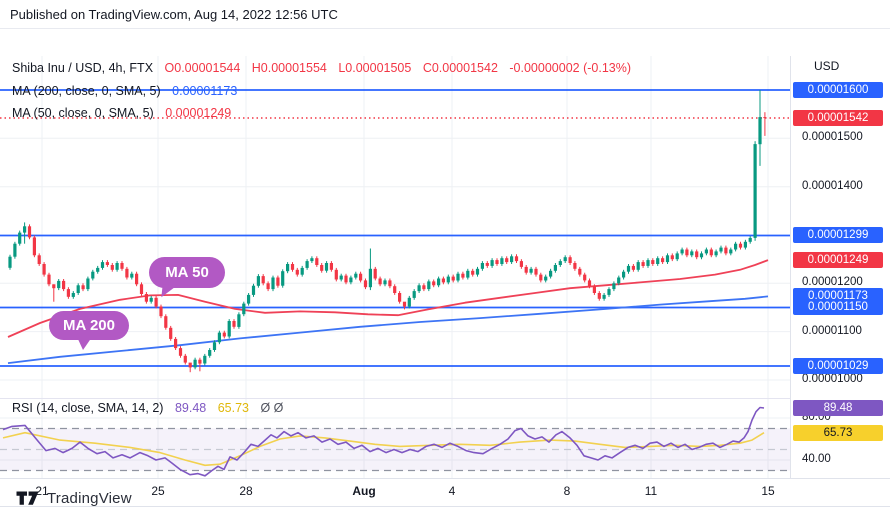 The width and height of the screenshot is (890, 518). What do you see at coordinates (83, 68) in the screenshot?
I see `symbol-title: Shiba Inu / USD, 4h, FTX` at bounding box center [83, 68].